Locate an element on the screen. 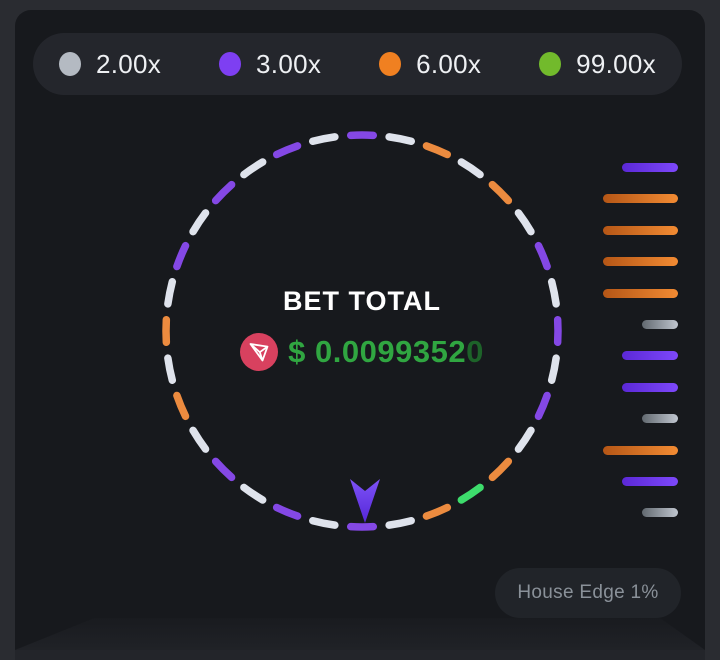 The height and width of the screenshot is (660, 720). legend-label-6x: 6.00x is located at coordinates (449, 63).